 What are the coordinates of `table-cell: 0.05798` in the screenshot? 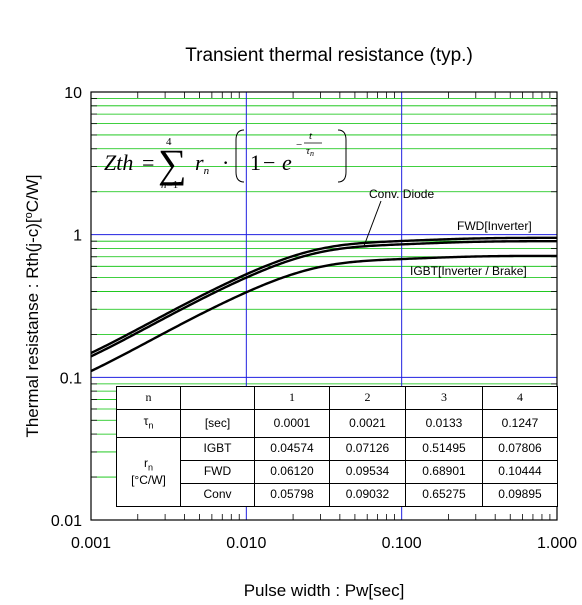 It's located at (292, 495).